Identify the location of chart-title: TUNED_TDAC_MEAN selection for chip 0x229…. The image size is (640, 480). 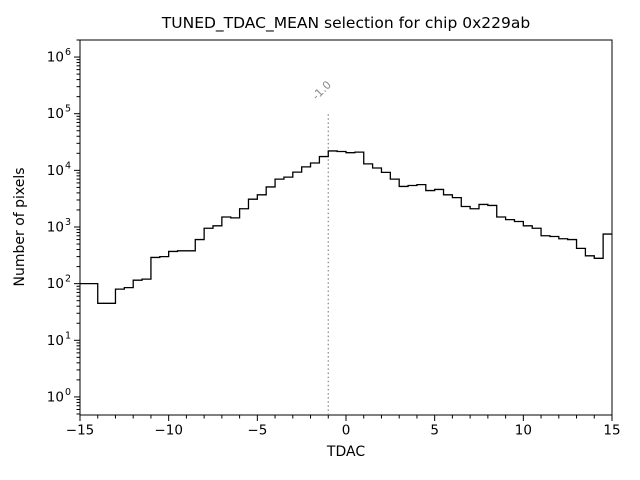
(346, 23).